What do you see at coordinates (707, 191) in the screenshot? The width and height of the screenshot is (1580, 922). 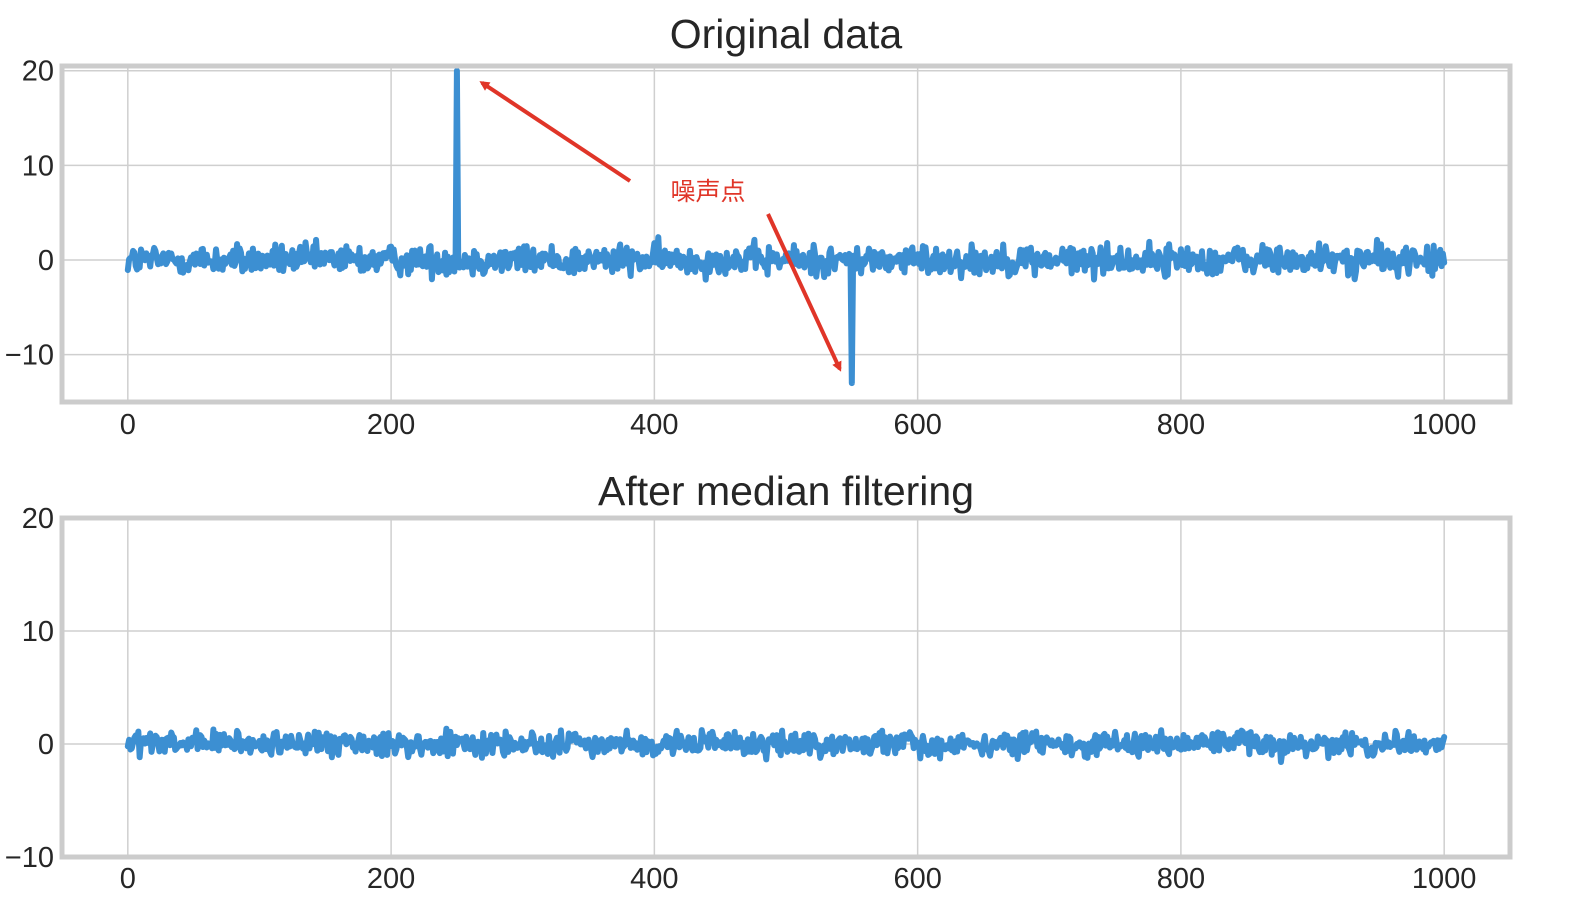 I see `annotation-label: 噪声点` at bounding box center [707, 191].